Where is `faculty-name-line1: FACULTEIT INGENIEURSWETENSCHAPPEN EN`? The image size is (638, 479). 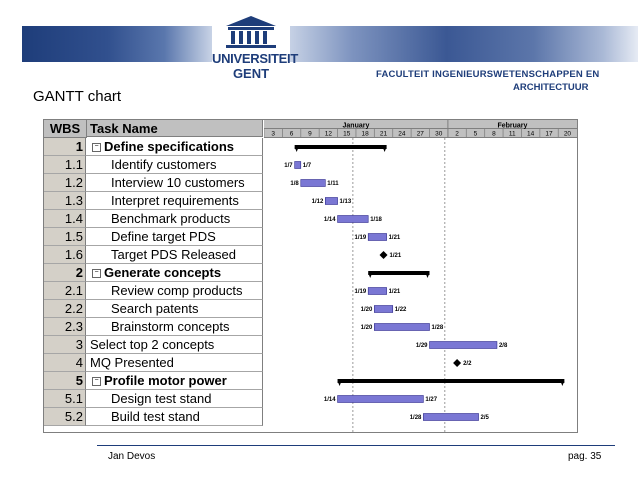
faculty-name-line1: FACULTEIT INGENIEURSWETENSCHAPPEN EN is located at coordinates (488, 74).